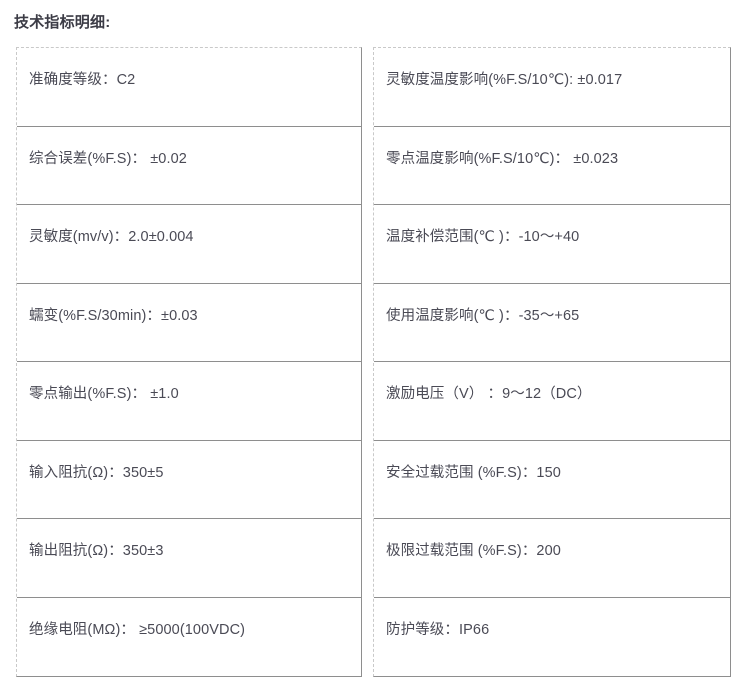 The width and height of the screenshot is (750, 697). Describe the element at coordinates (483, 315) in the screenshot. I see `spec-cell-operating-temp-range: 使用温度影响(℃ )：-35～+65` at that location.